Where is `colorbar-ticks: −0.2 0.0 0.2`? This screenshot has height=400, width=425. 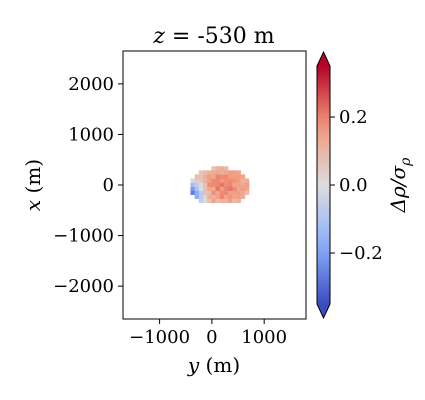 colorbar-ticks: −0.2 0.0 0.2 is located at coordinates (356, 185).